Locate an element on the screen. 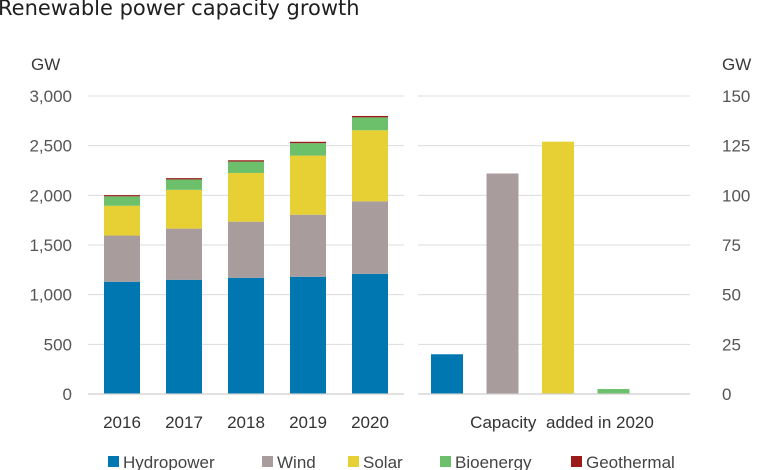  legend: Hydropower Wind Solar Bioenergy Geothermal is located at coordinates (391, 461).